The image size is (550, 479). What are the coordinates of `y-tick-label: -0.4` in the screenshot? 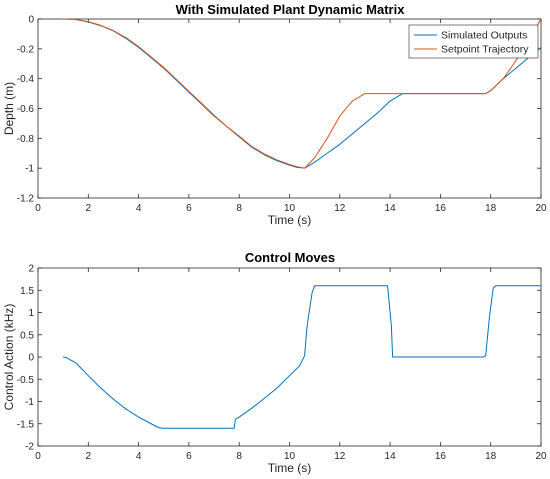 It's located at (26, 79).